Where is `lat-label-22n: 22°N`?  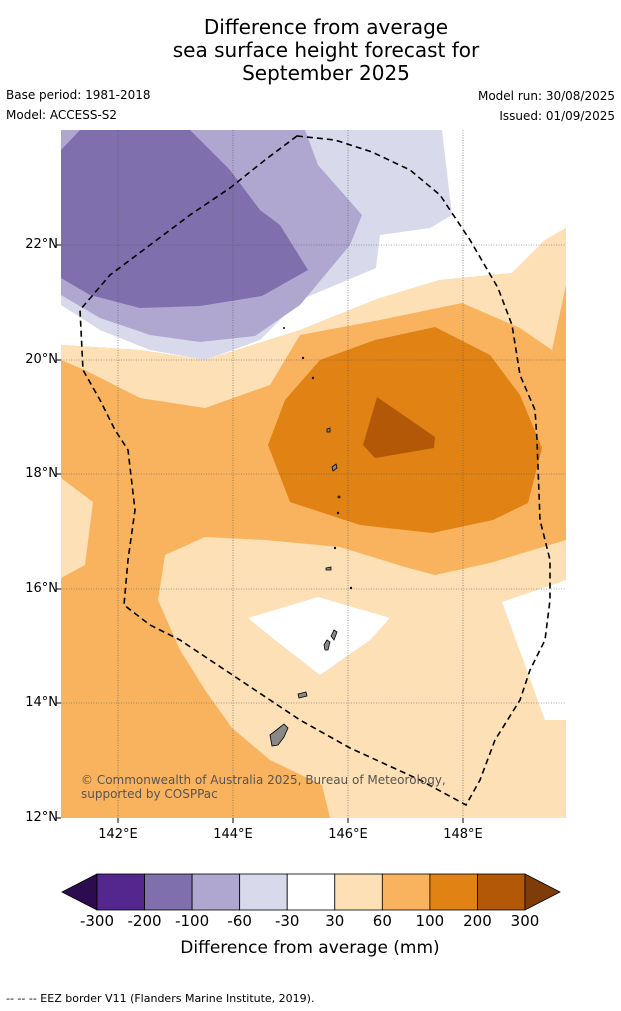
lat-label-22n: 22°N is located at coordinates (41, 244).